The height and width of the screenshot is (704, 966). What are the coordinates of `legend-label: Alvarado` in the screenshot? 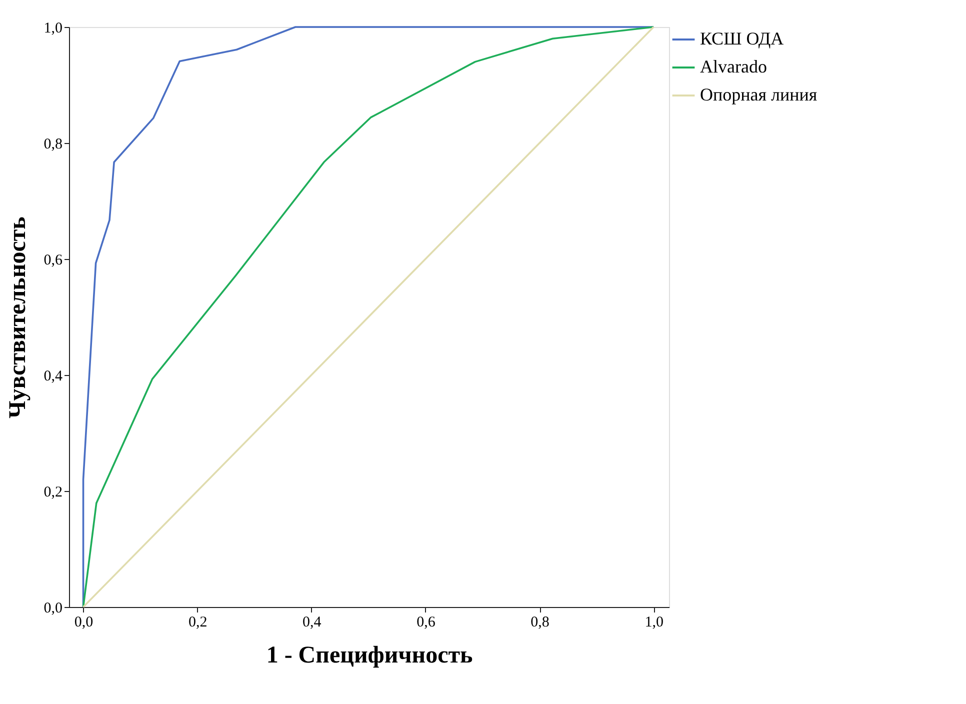 It's located at (733, 66).